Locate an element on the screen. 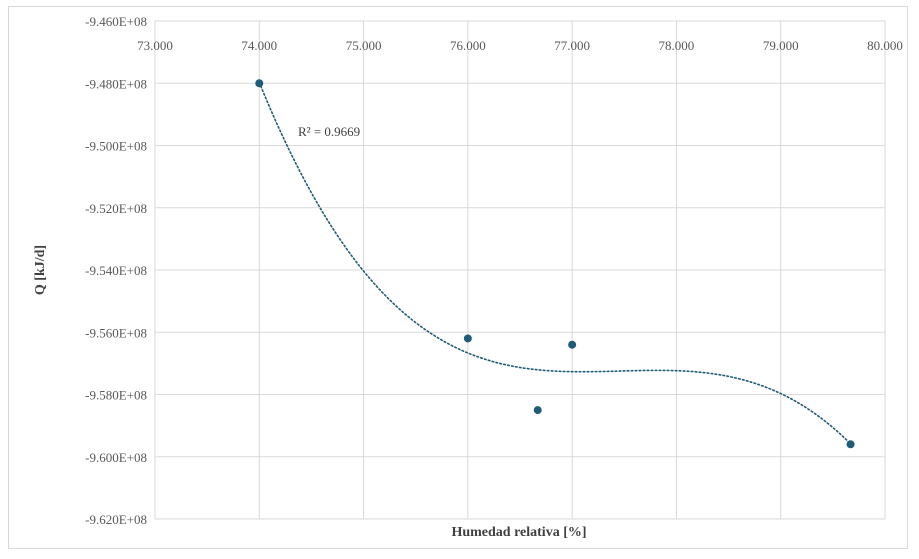  y-tick-label: -9.580E+08 is located at coordinates (116, 395).